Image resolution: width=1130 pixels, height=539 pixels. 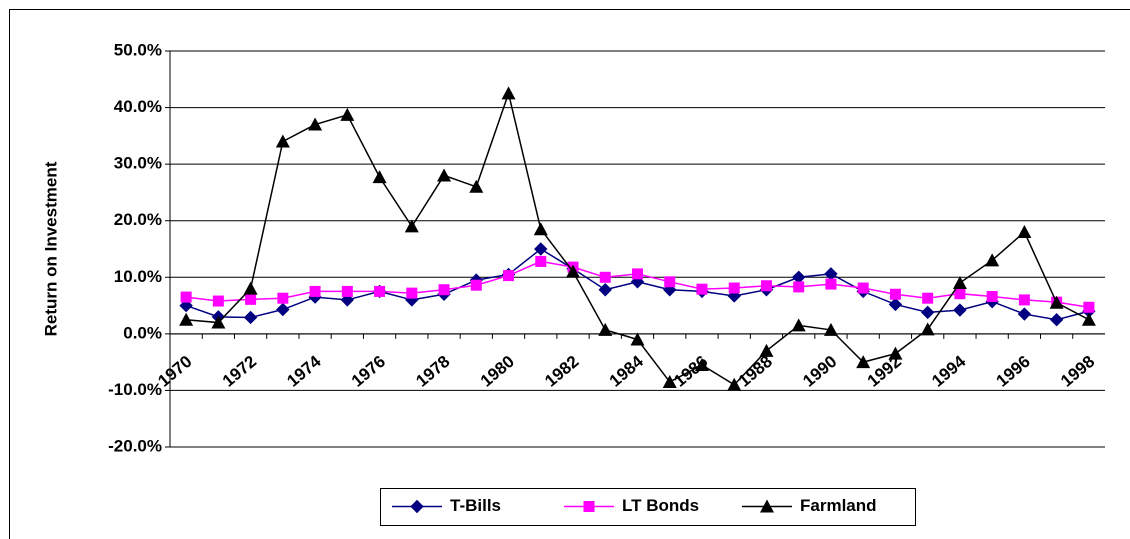 I want to click on x-tick-label: 1994, so click(x=949, y=370).